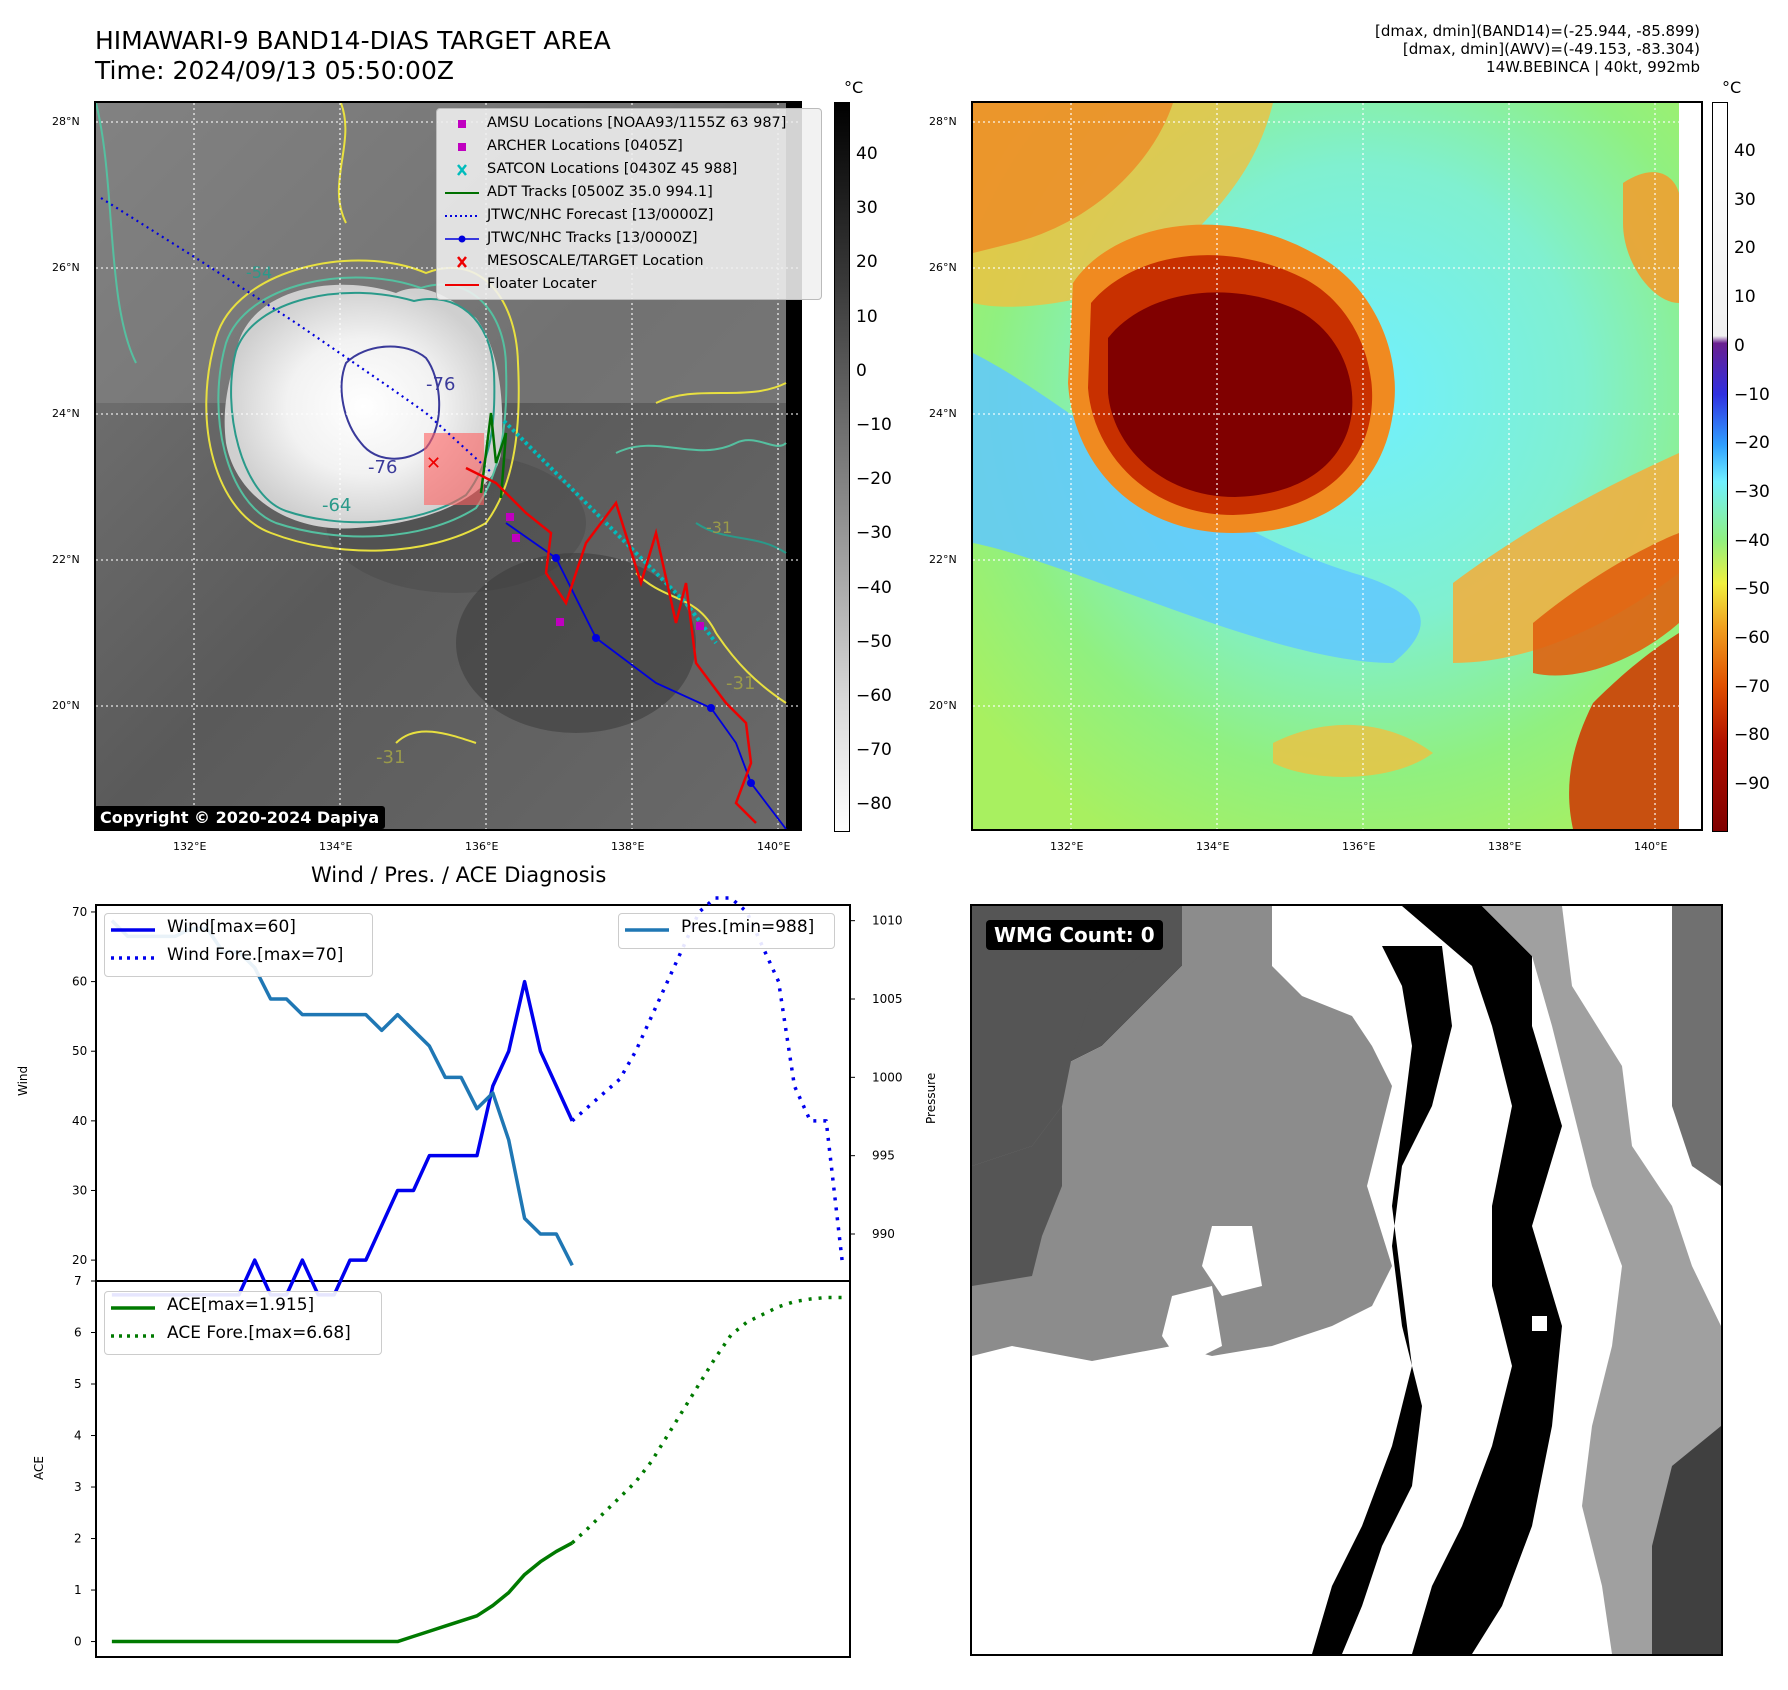  I want to click on lon-label: 132°E, so click(190, 846).